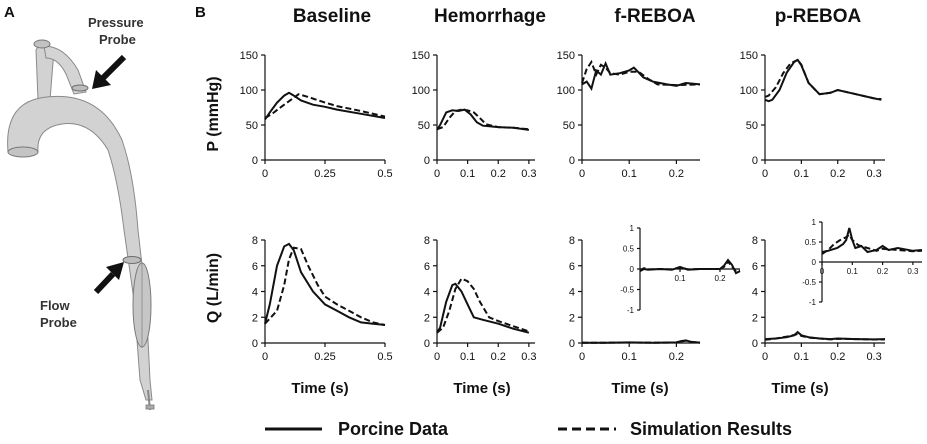  Describe the element at coordinates (755, 161) in the screenshot. I see `p-preboa-y-tick-label: 0` at that location.